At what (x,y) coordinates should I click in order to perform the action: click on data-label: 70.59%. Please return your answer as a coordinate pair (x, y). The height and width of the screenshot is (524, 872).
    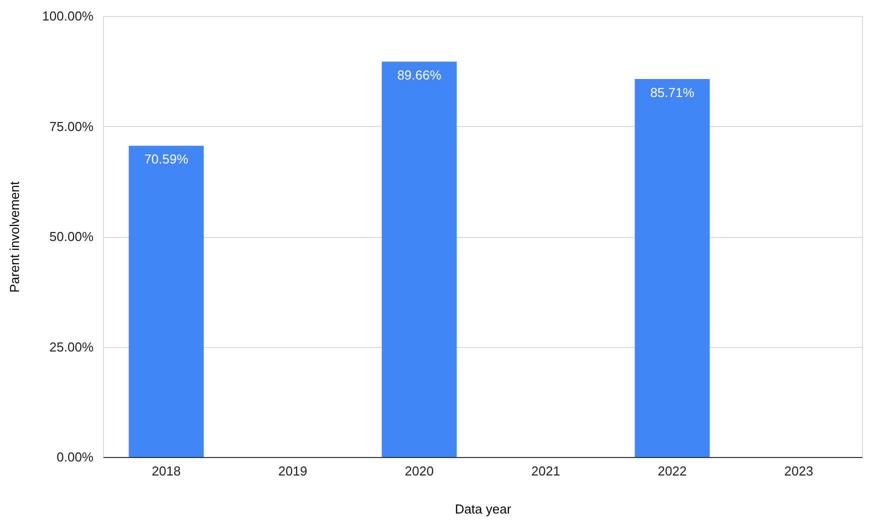
    Looking at the image, I should click on (166, 159).